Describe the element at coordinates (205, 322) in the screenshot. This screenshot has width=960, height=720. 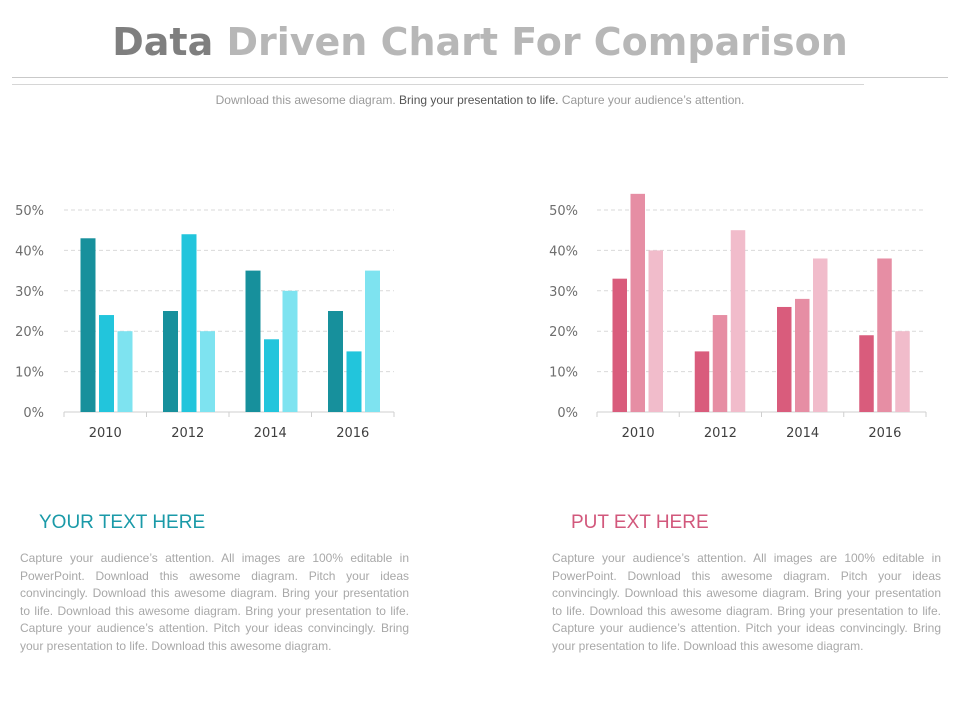
I see `chart-left: 0% 10% 20% 30% 40% 50% 2010 2012 2014 2016` at that location.